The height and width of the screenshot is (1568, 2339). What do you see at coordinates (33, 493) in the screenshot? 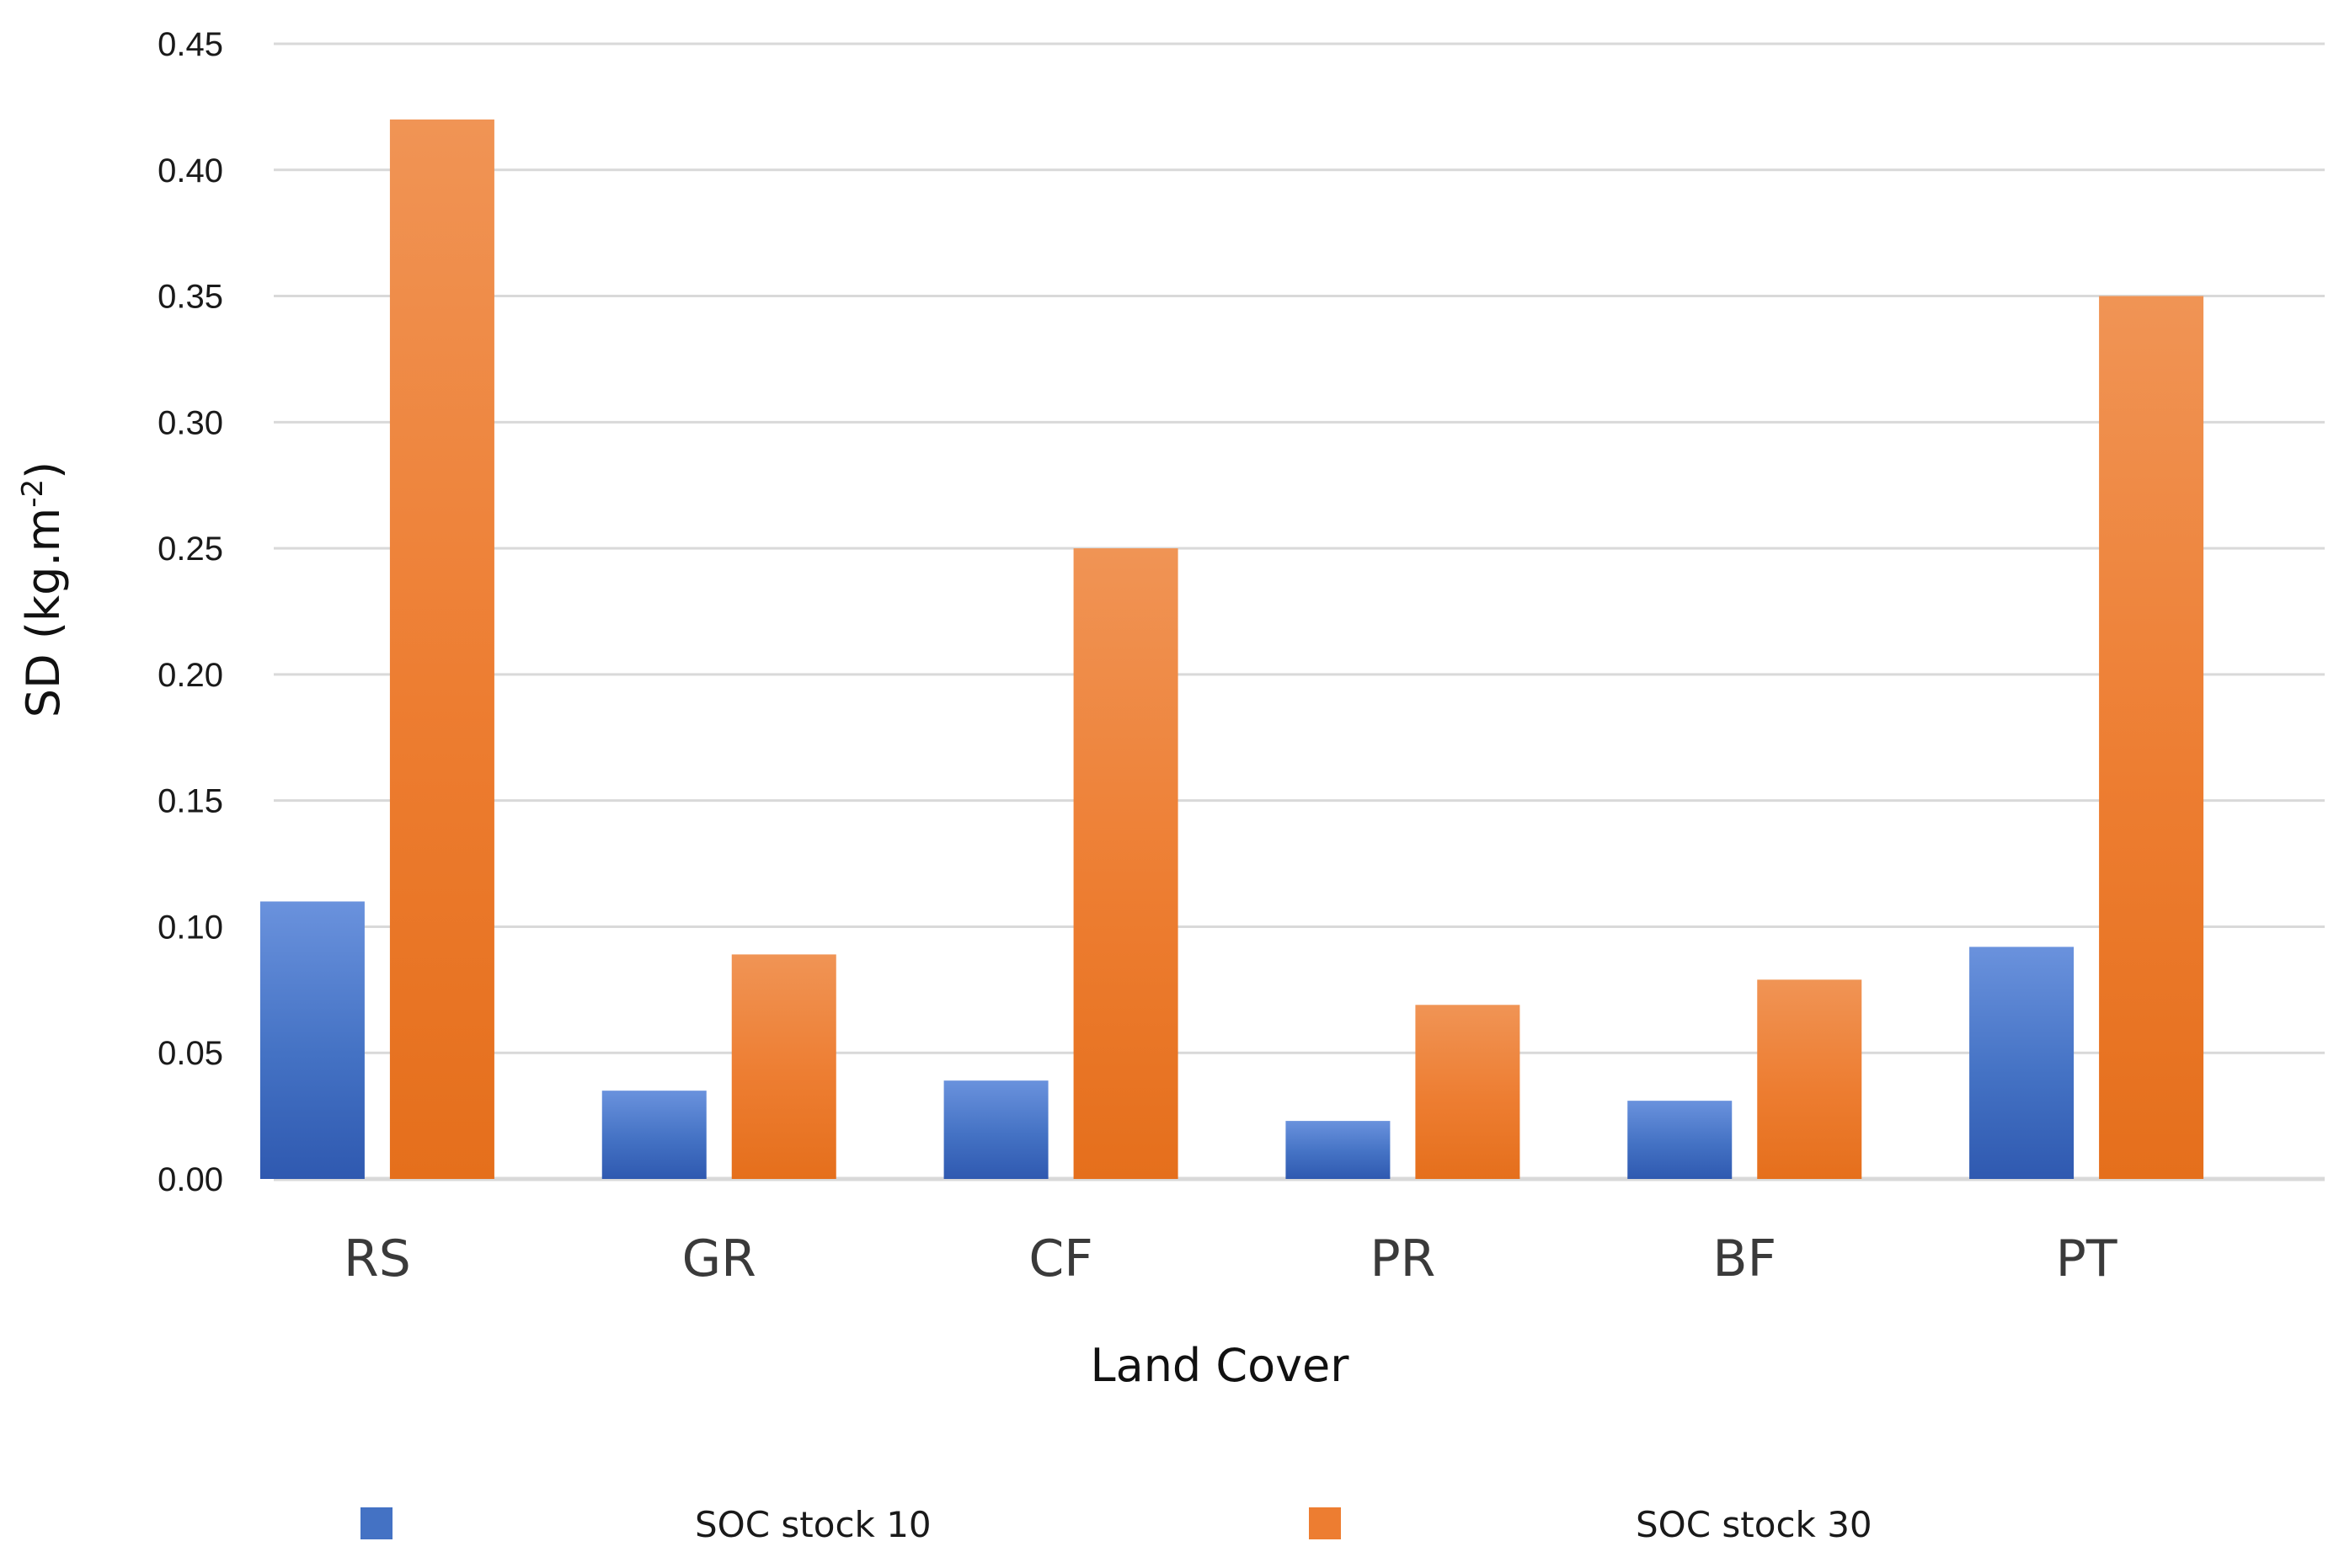
I see `y-axis-title-superscript: -2` at bounding box center [33, 493].